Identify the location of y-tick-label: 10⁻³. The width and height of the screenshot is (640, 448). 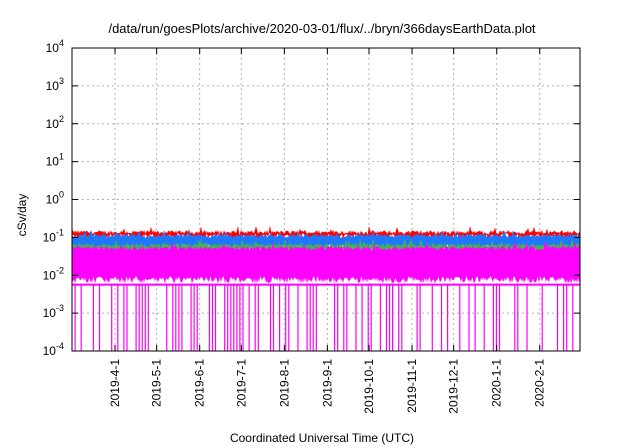
(53, 311).